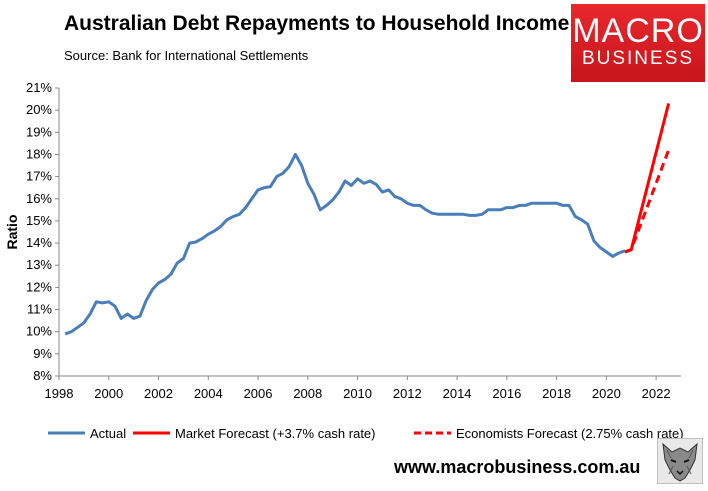 The height and width of the screenshot is (491, 708). Describe the element at coordinates (39, 286) in the screenshot. I see `y-tick-label: 12%` at that location.